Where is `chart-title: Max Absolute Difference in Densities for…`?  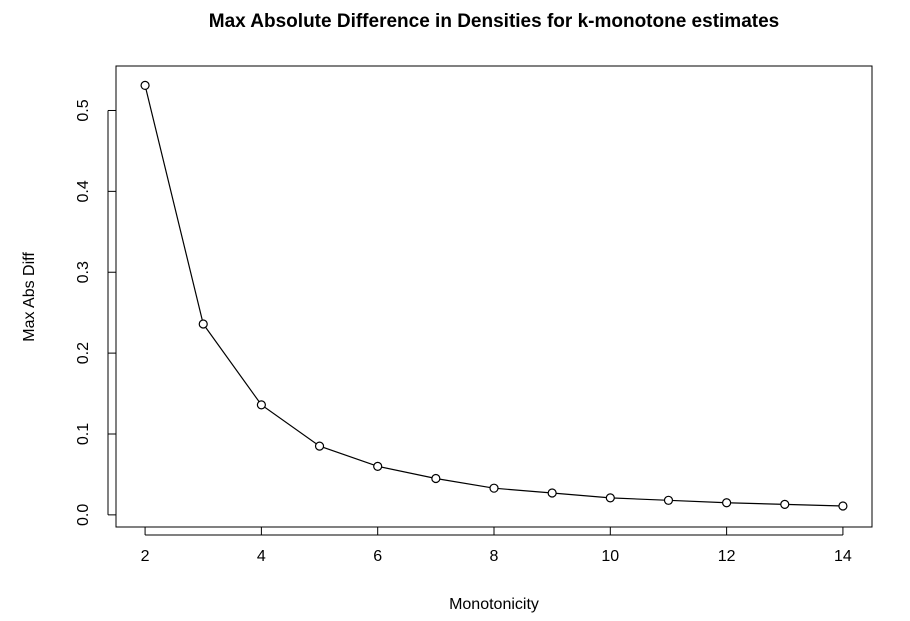
chart-title: Max Absolute Difference in Densities for… is located at coordinates (494, 21).